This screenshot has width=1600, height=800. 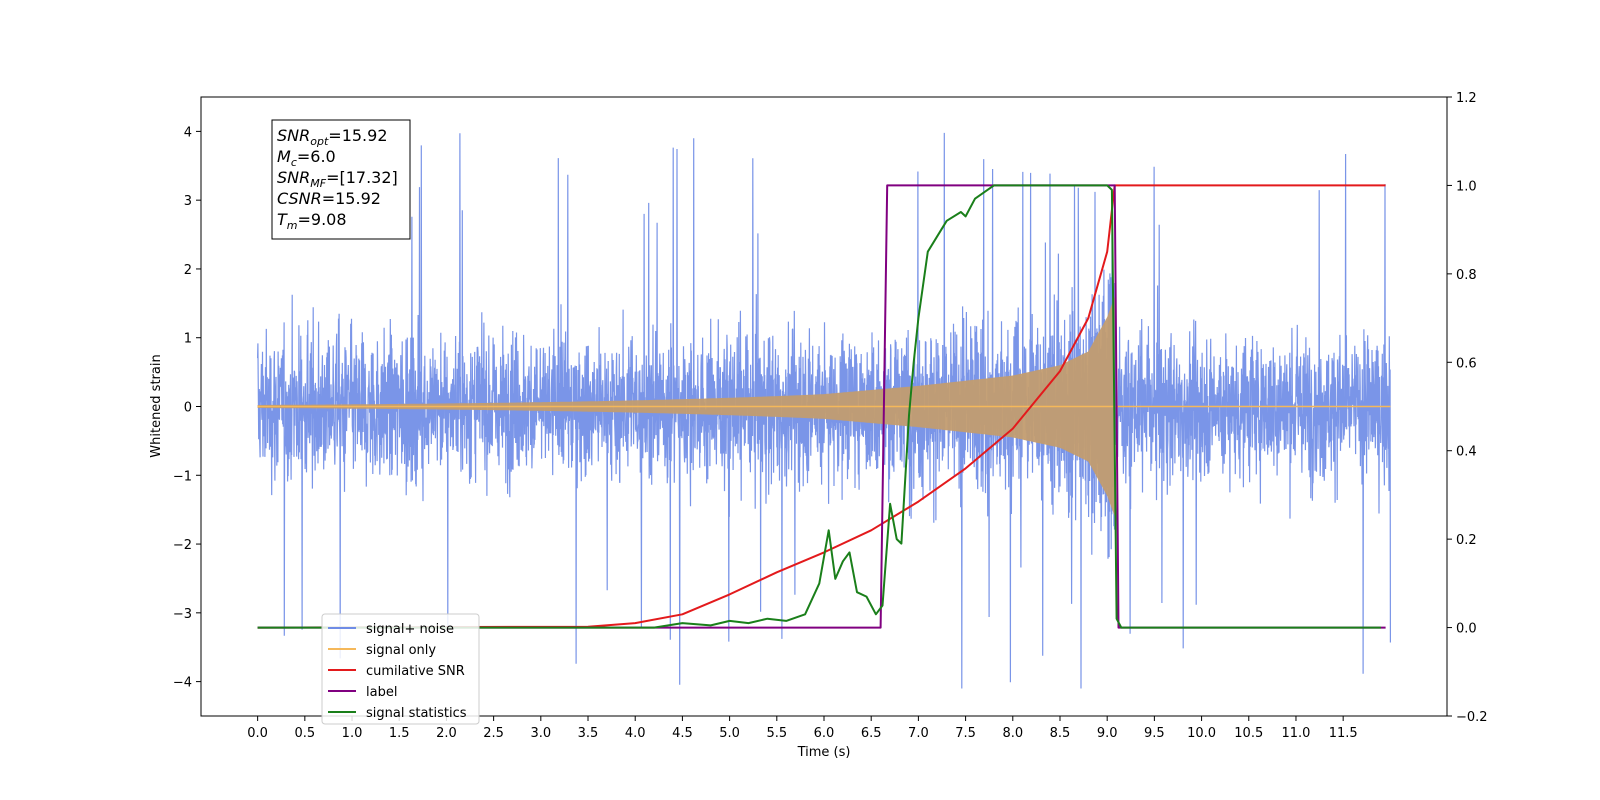 What do you see at coordinates (1060, 733) in the screenshot?
I see `x-tick-label: 8.5` at bounding box center [1060, 733].